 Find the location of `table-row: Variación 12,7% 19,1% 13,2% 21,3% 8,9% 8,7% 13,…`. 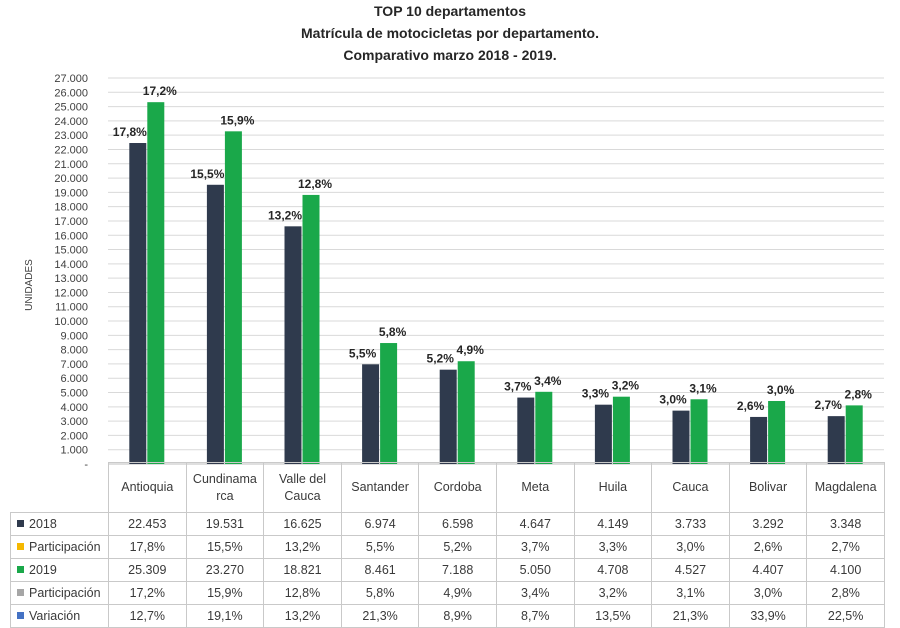

table-row: Variación 12,7% 19,1% 13,2% 21,3% 8,9% 8,7% 13,… is located at coordinates (447, 616).